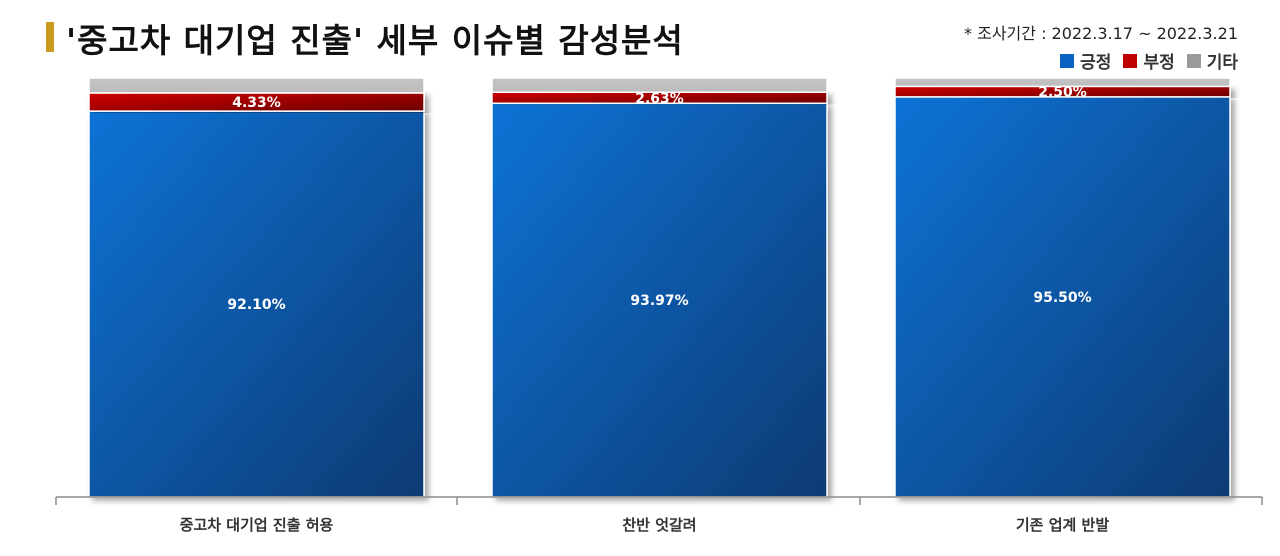 The image size is (1280, 556). I want to click on legend-swatch-other, so click(1193, 60).